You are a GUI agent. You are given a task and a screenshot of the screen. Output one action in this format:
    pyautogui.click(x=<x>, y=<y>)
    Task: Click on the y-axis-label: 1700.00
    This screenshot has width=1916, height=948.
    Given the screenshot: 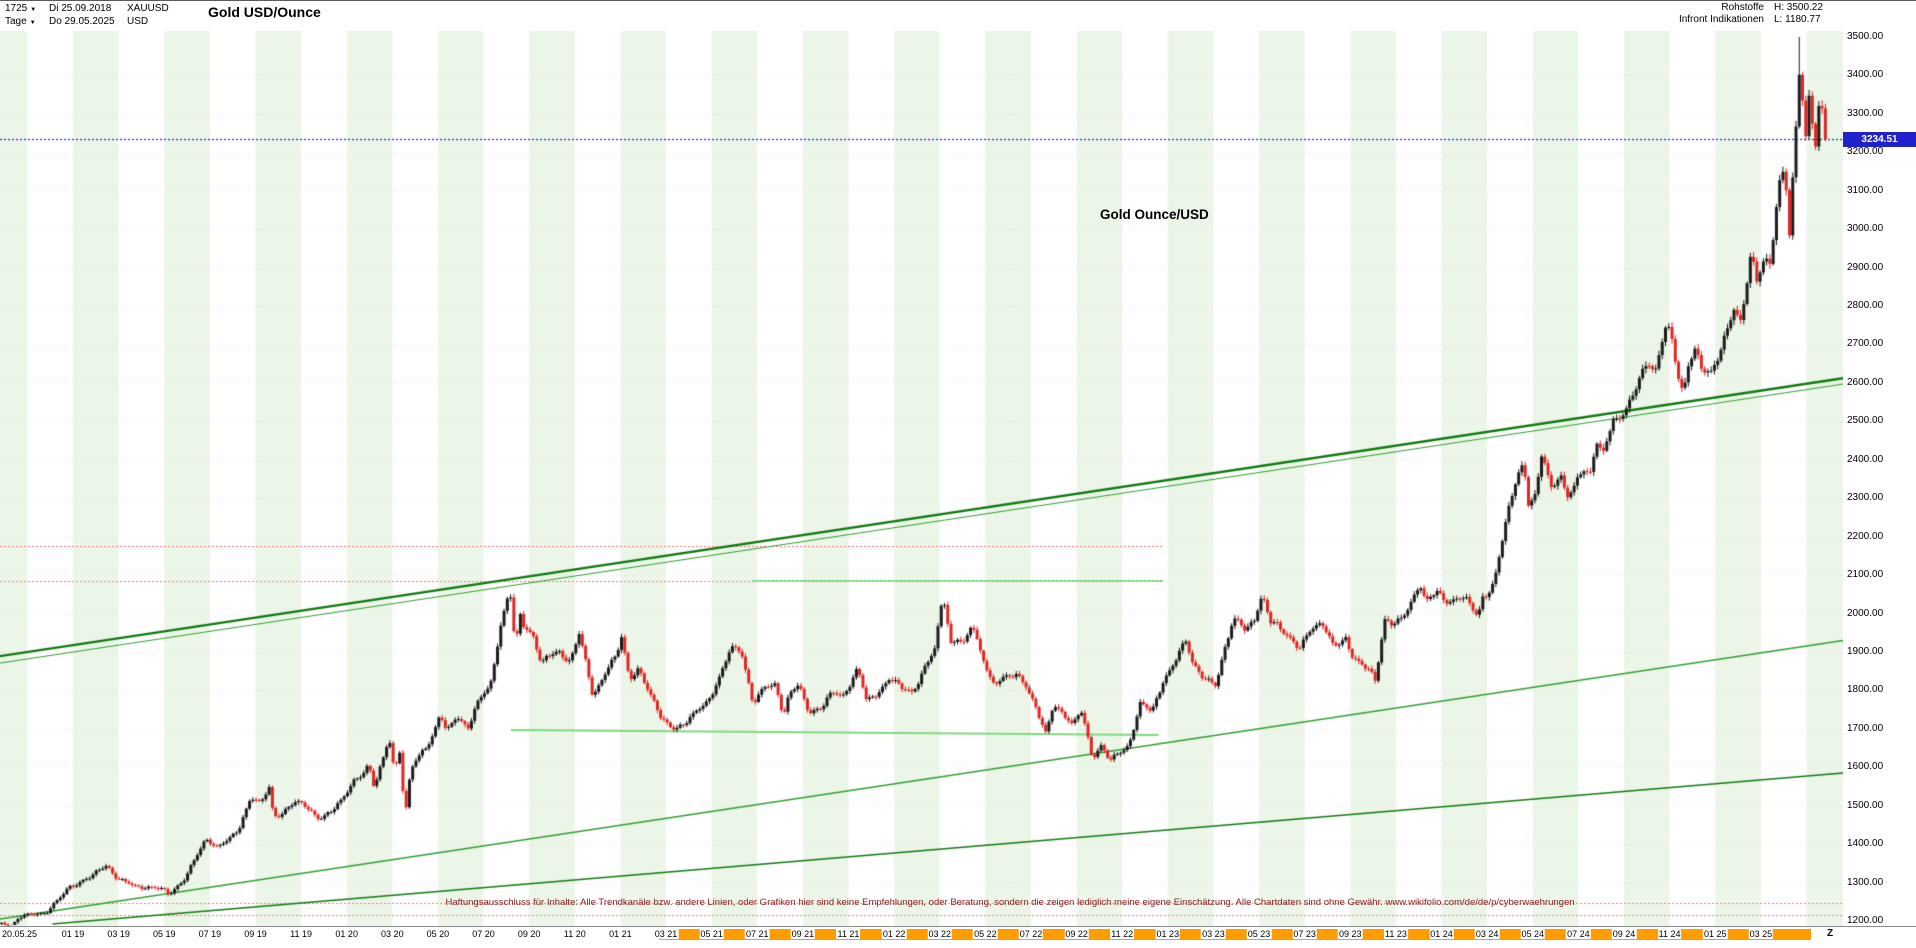 What is the action you would take?
    pyautogui.click(x=1865, y=728)
    